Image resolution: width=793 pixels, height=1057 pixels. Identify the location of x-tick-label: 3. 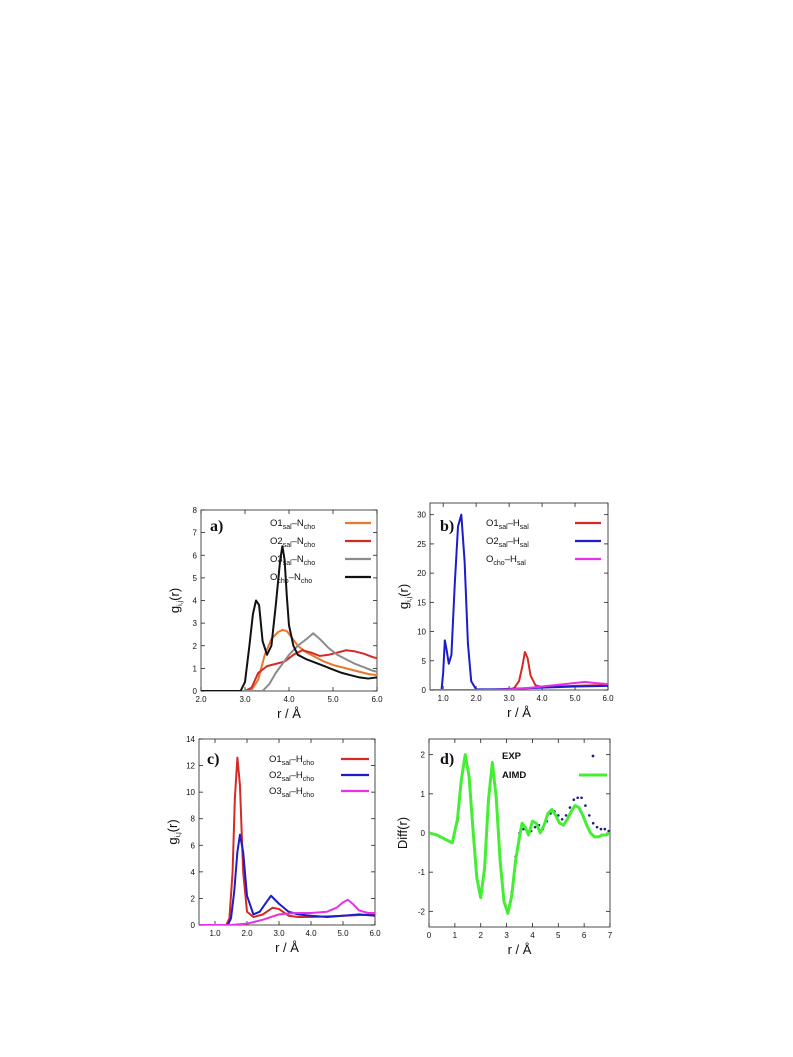
(506, 935).